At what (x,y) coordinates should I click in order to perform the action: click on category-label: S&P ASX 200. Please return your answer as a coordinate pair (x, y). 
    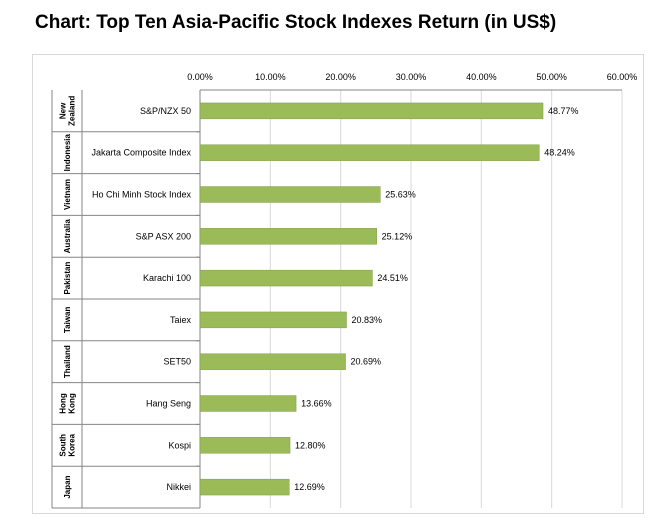
    Looking at the image, I should click on (163, 236).